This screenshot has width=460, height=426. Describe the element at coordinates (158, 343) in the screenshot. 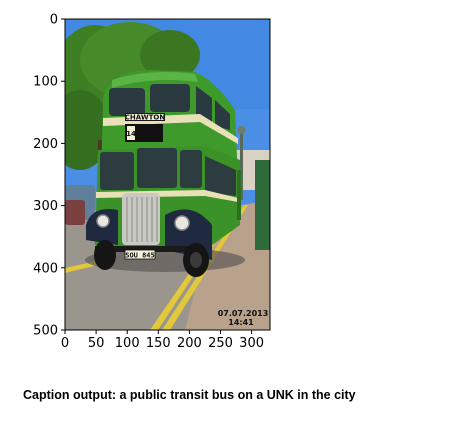

I see `x-tick-label: 150` at that location.